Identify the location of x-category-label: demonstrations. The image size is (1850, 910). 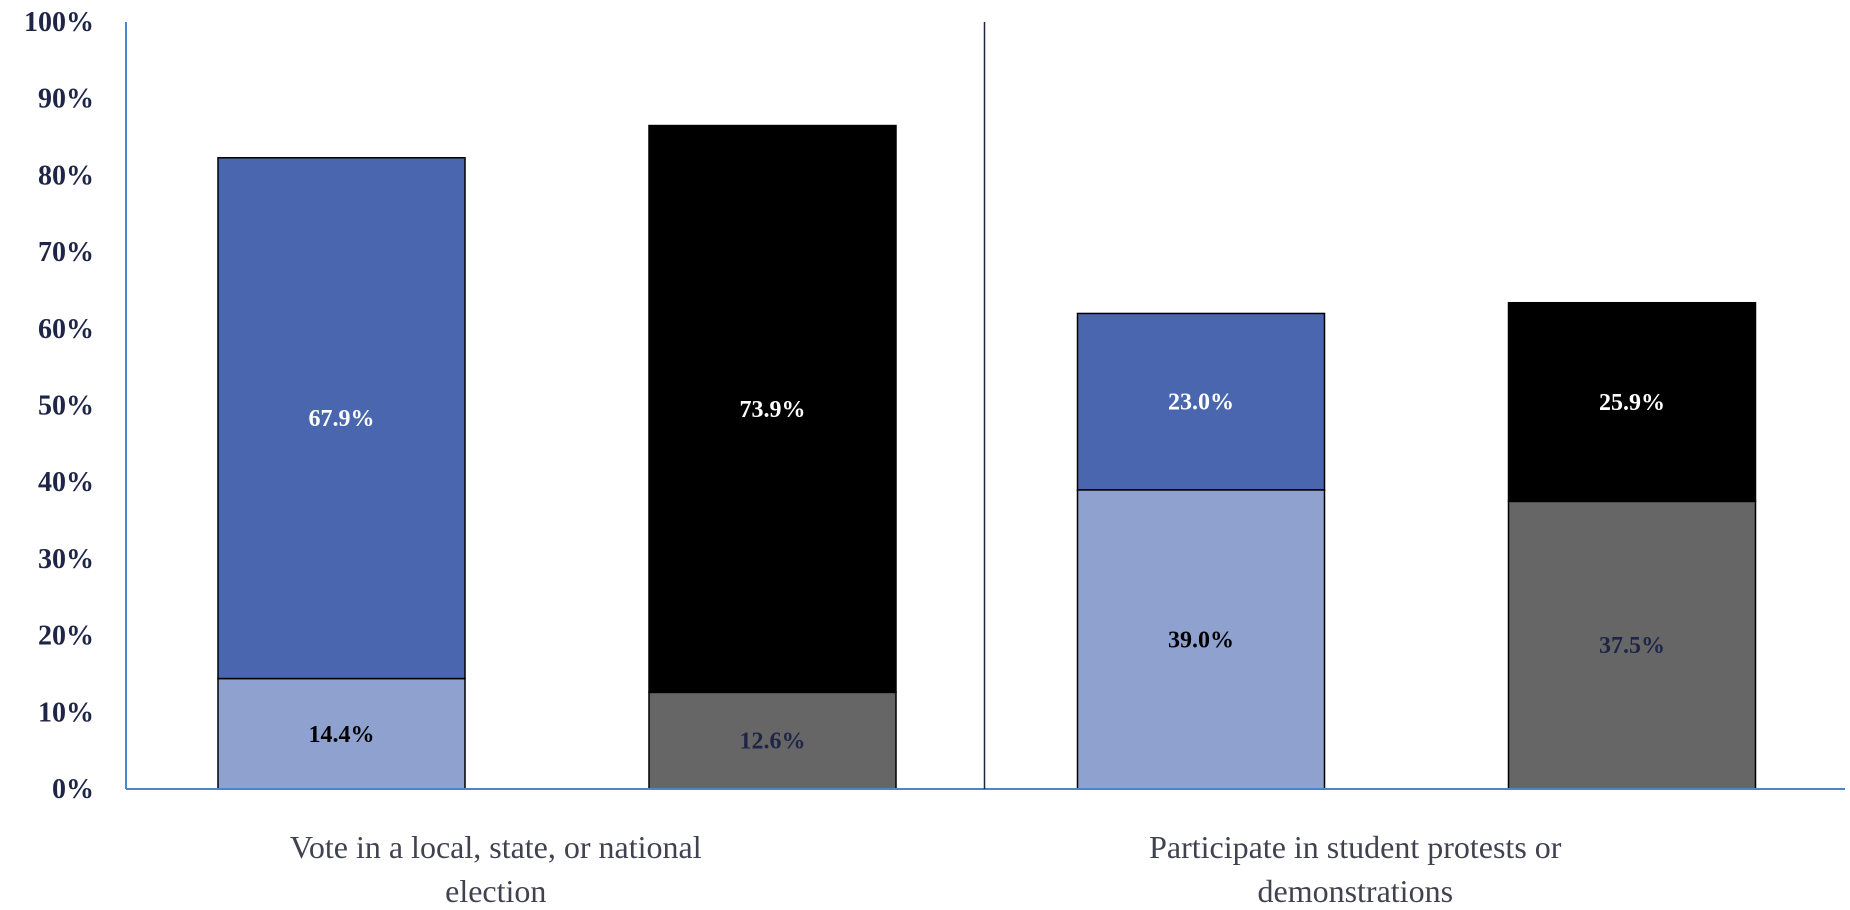
(1355, 891).